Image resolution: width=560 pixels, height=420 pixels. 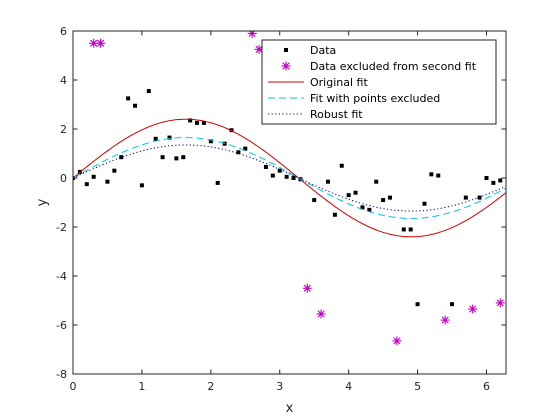 What do you see at coordinates (417, 386) in the screenshot?
I see `x-tick-label: 5` at bounding box center [417, 386].